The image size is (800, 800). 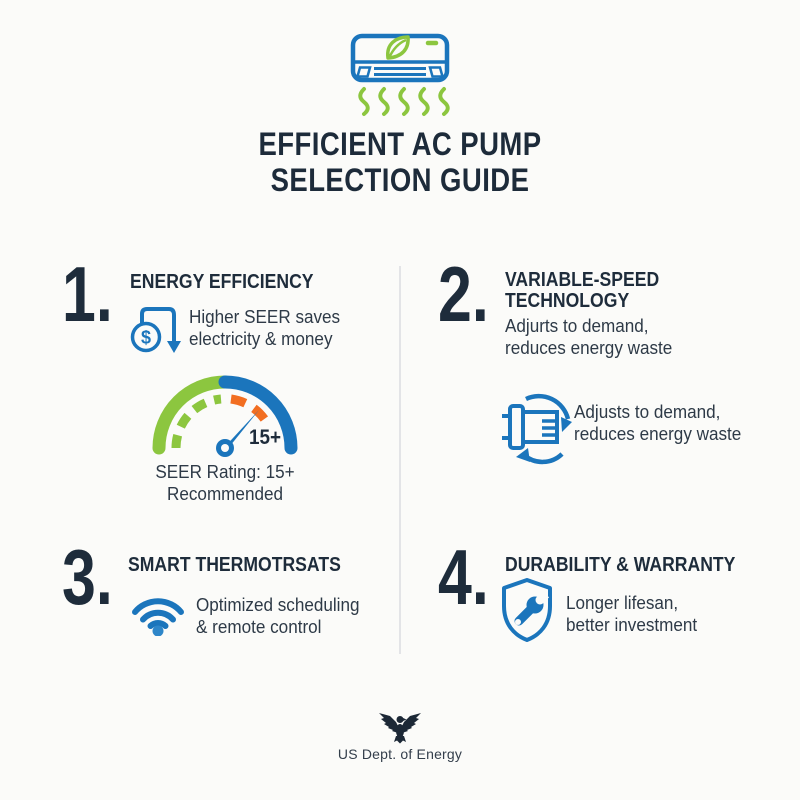 What do you see at coordinates (400, 180) in the screenshot?
I see `page-title-line2: SELECTION GUIDE` at bounding box center [400, 180].